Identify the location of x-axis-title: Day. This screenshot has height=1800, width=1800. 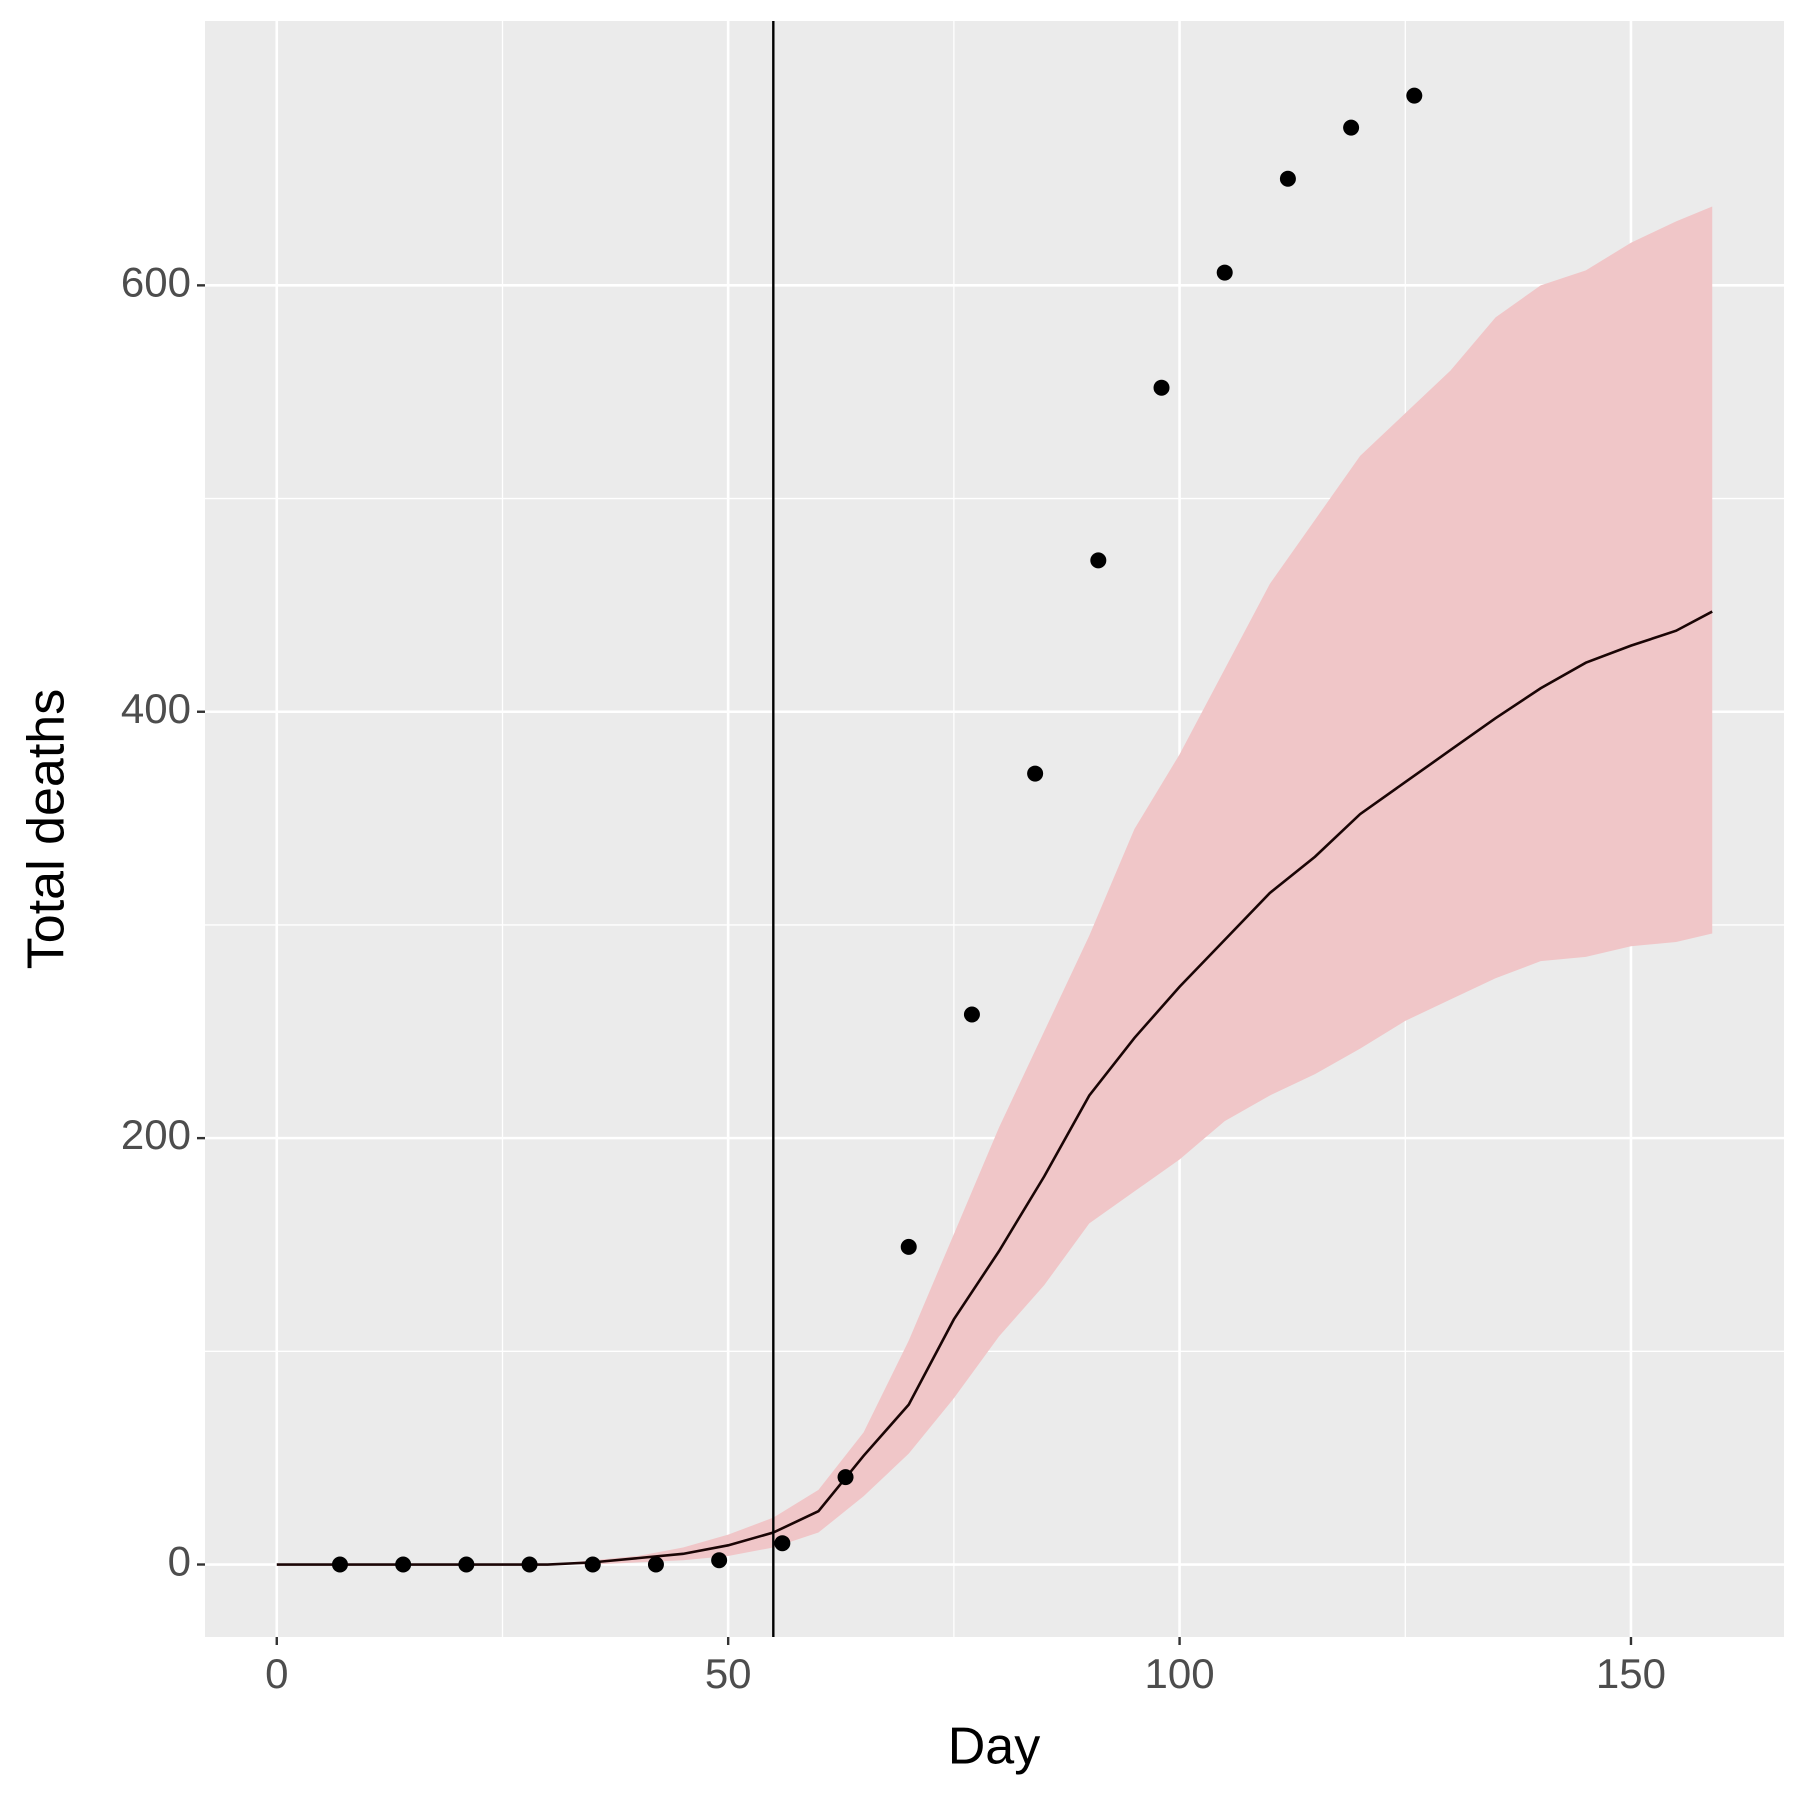
(994, 1747).